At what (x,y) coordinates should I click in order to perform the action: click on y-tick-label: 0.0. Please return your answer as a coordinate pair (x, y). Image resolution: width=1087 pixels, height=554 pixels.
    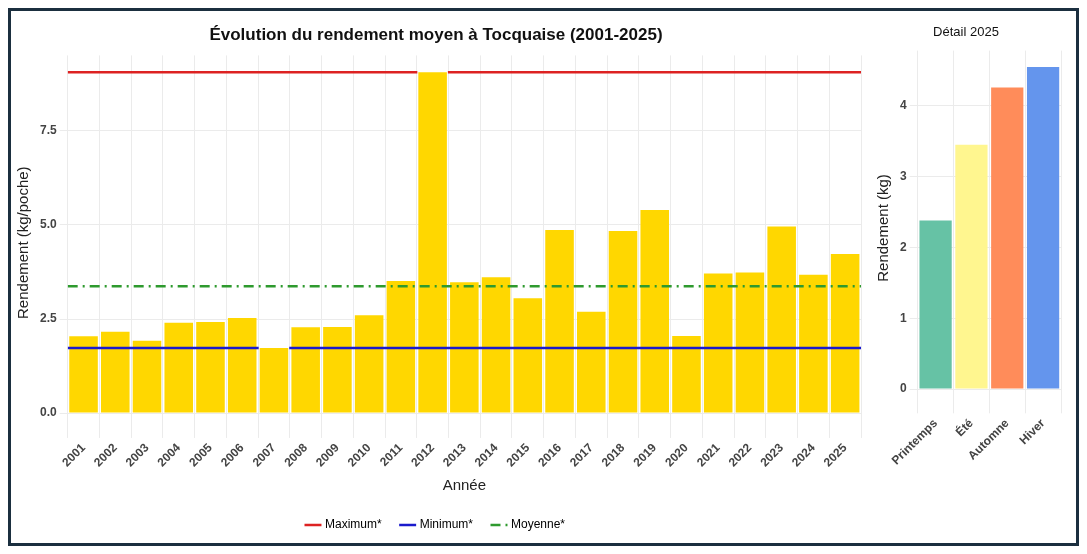
    Looking at the image, I should click on (48, 412).